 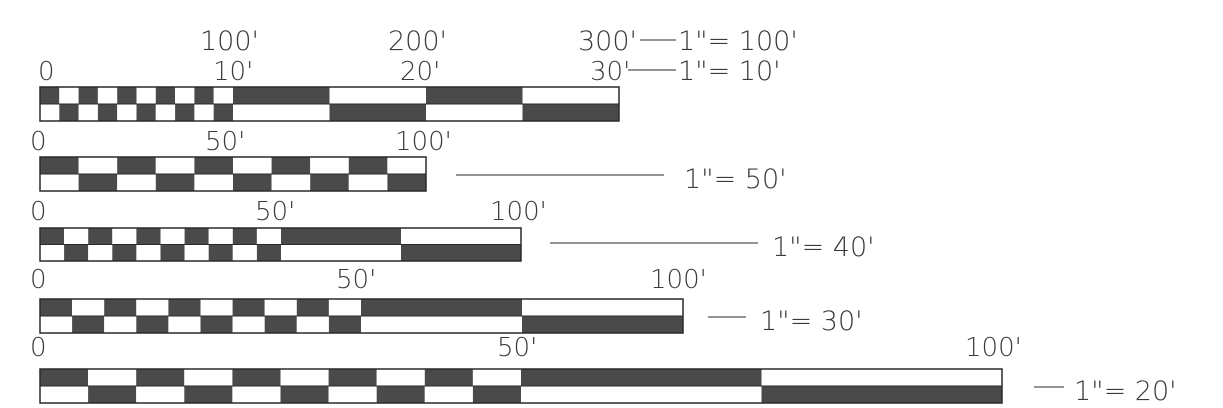 I want to click on tick-label-10: 10', so click(x=233, y=72).